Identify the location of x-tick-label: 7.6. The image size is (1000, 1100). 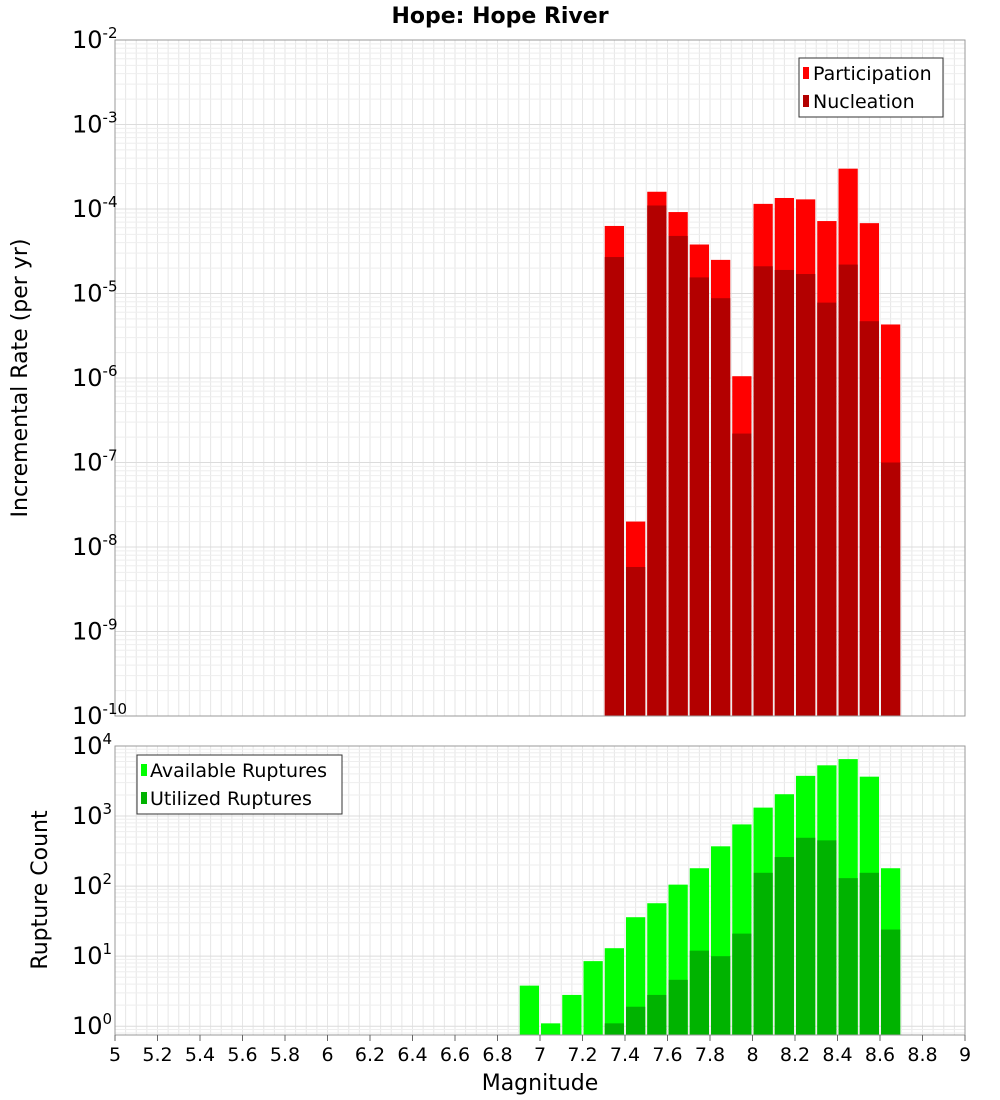
(667, 1055).